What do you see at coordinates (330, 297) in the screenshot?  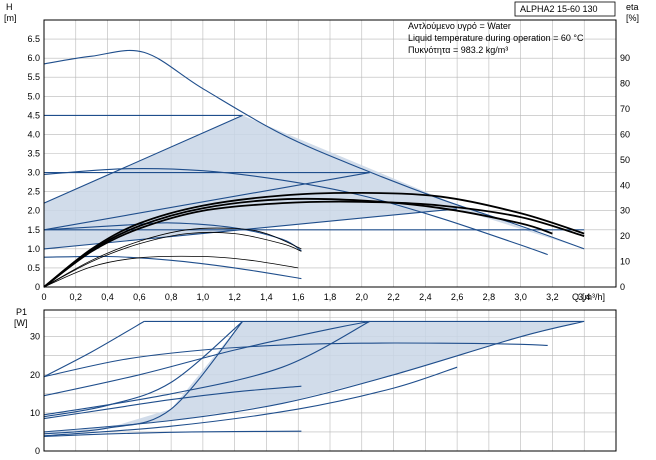 I see `x-tick-label: 1,8` at bounding box center [330, 297].